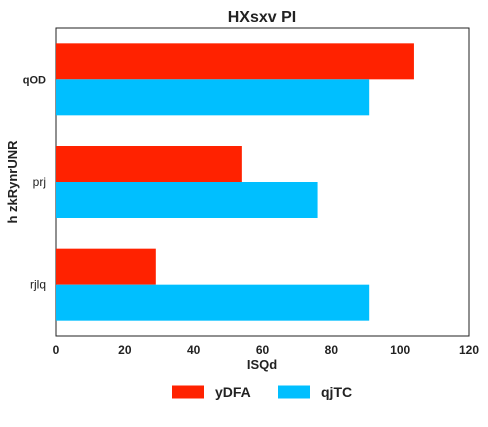 This screenshot has width=488, height=427. What do you see at coordinates (233, 392) in the screenshot?
I see `legend-label-yDFA: yDFA` at bounding box center [233, 392].